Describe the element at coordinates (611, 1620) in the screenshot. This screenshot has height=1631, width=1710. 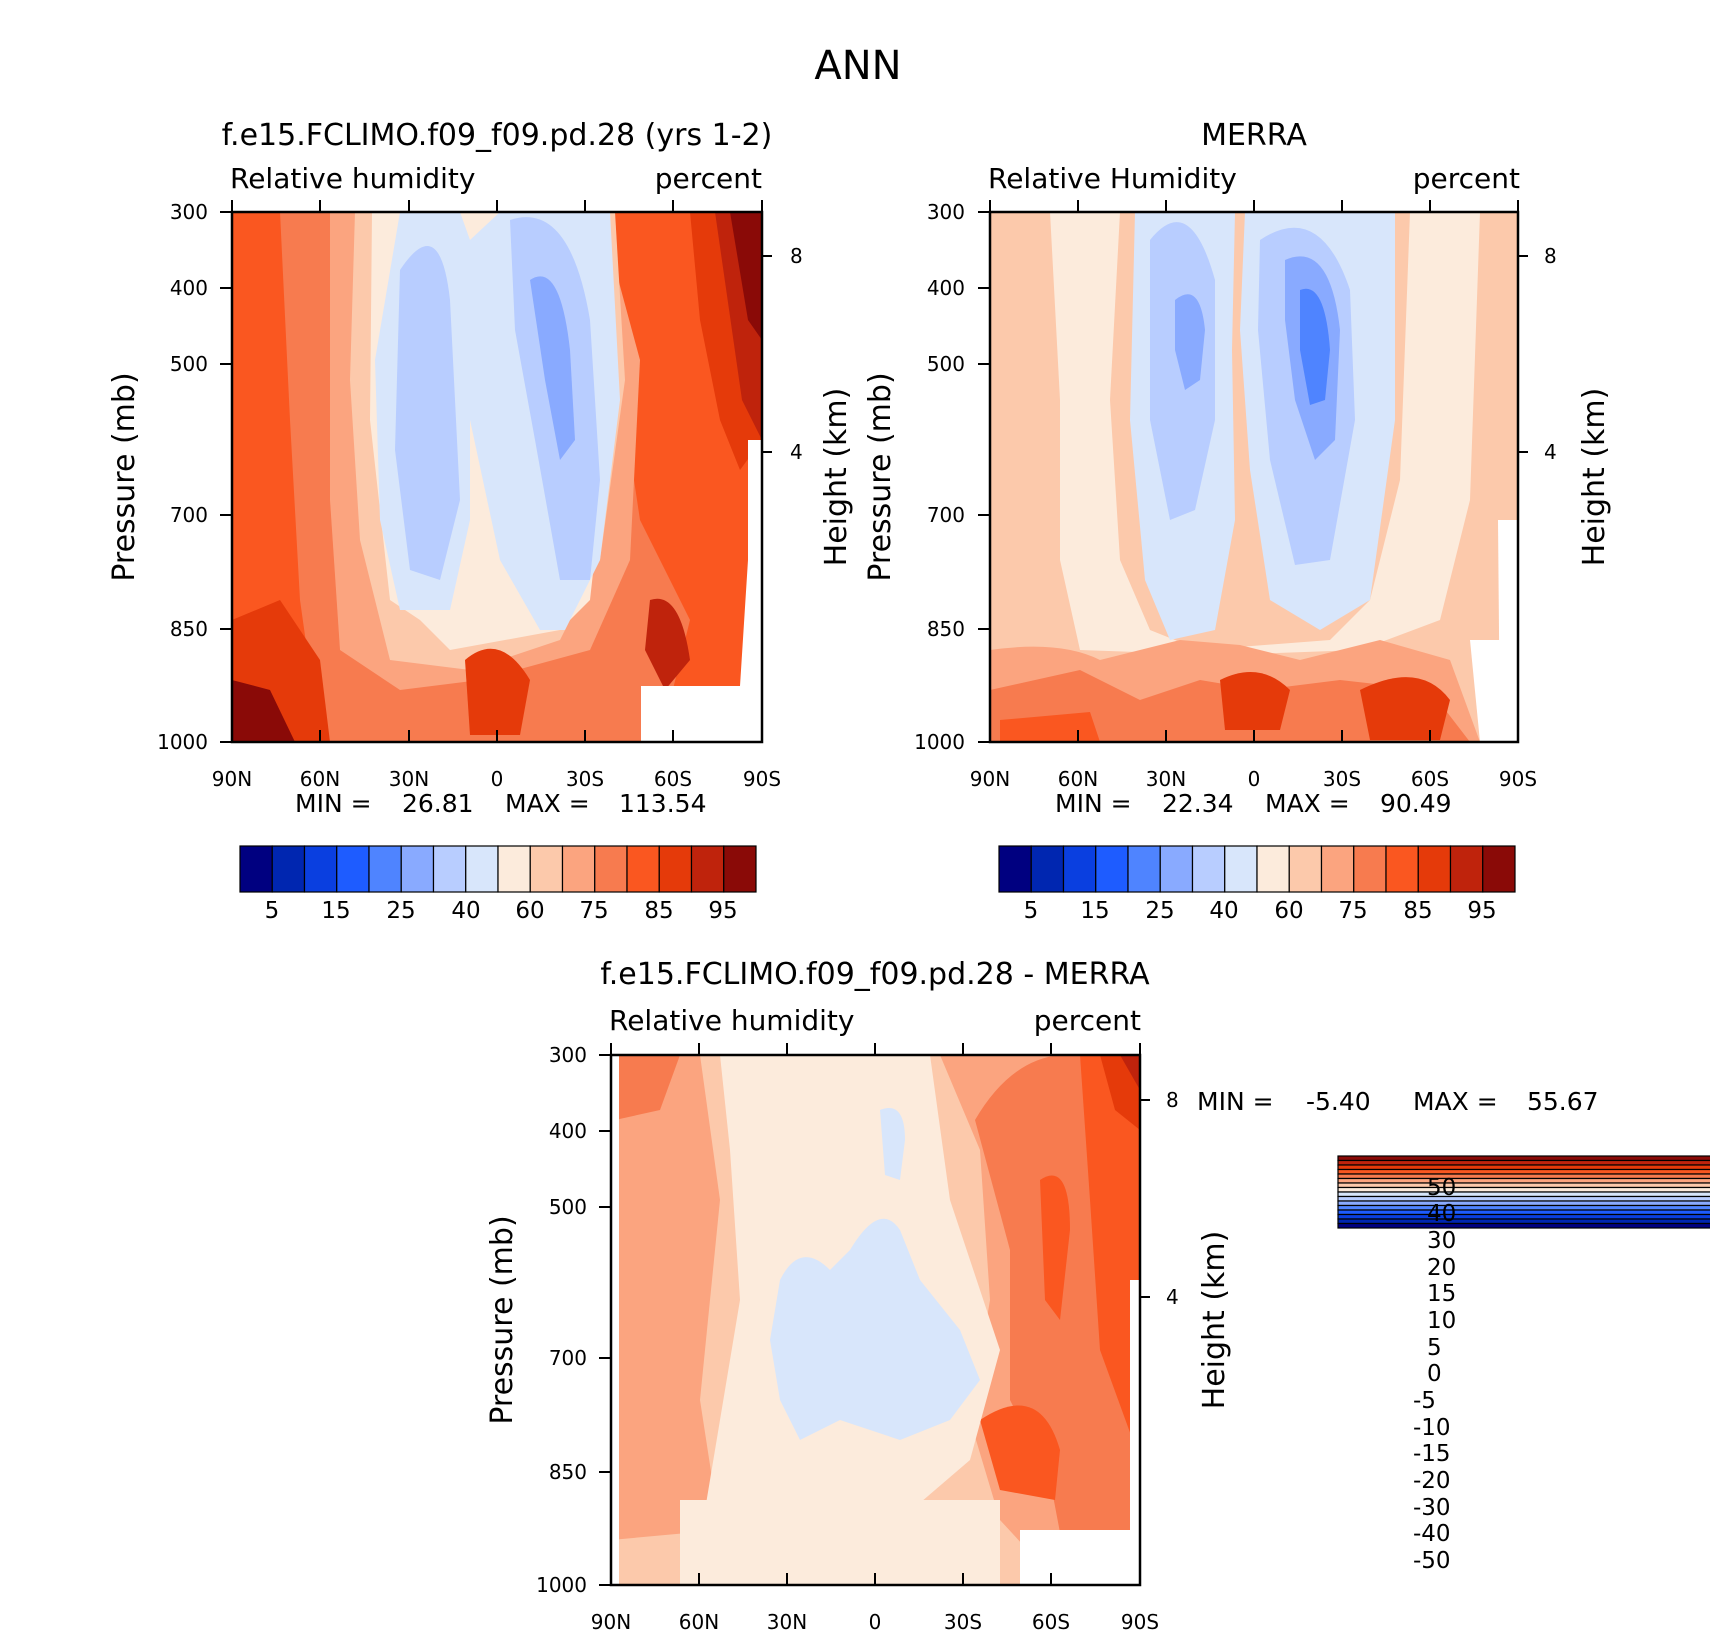
I see `x-tick-label: 90N` at that location.